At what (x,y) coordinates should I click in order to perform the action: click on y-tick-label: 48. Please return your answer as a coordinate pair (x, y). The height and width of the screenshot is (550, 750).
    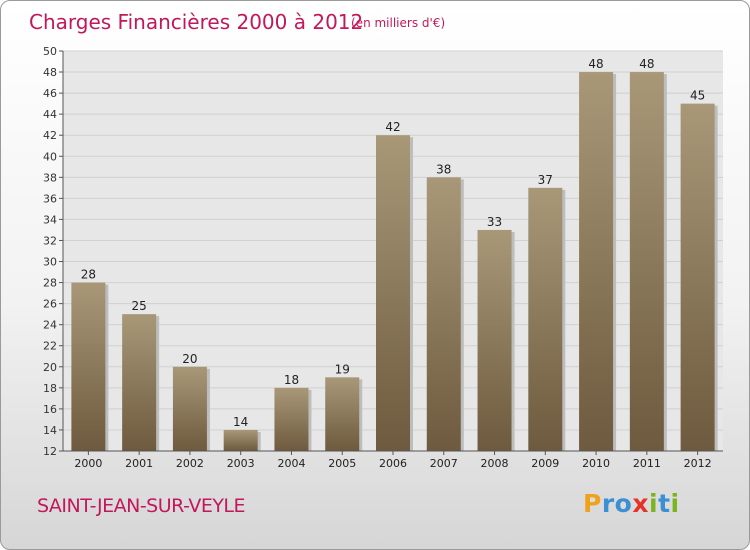
    Looking at the image, I should click on (50, 72).